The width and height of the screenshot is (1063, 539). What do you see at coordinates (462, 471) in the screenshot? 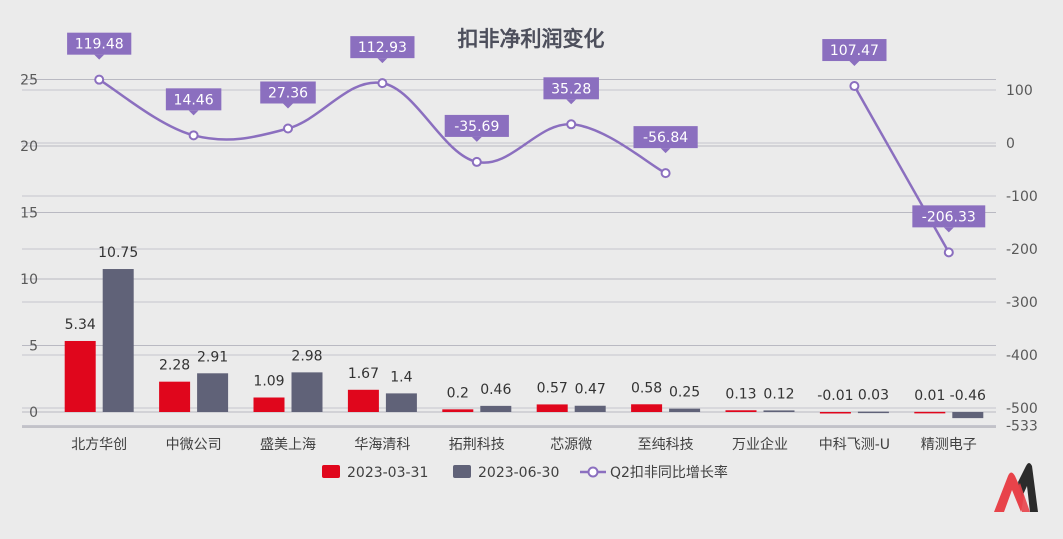
I see `legend-swatch-q2` at bounding box center [462, 471].